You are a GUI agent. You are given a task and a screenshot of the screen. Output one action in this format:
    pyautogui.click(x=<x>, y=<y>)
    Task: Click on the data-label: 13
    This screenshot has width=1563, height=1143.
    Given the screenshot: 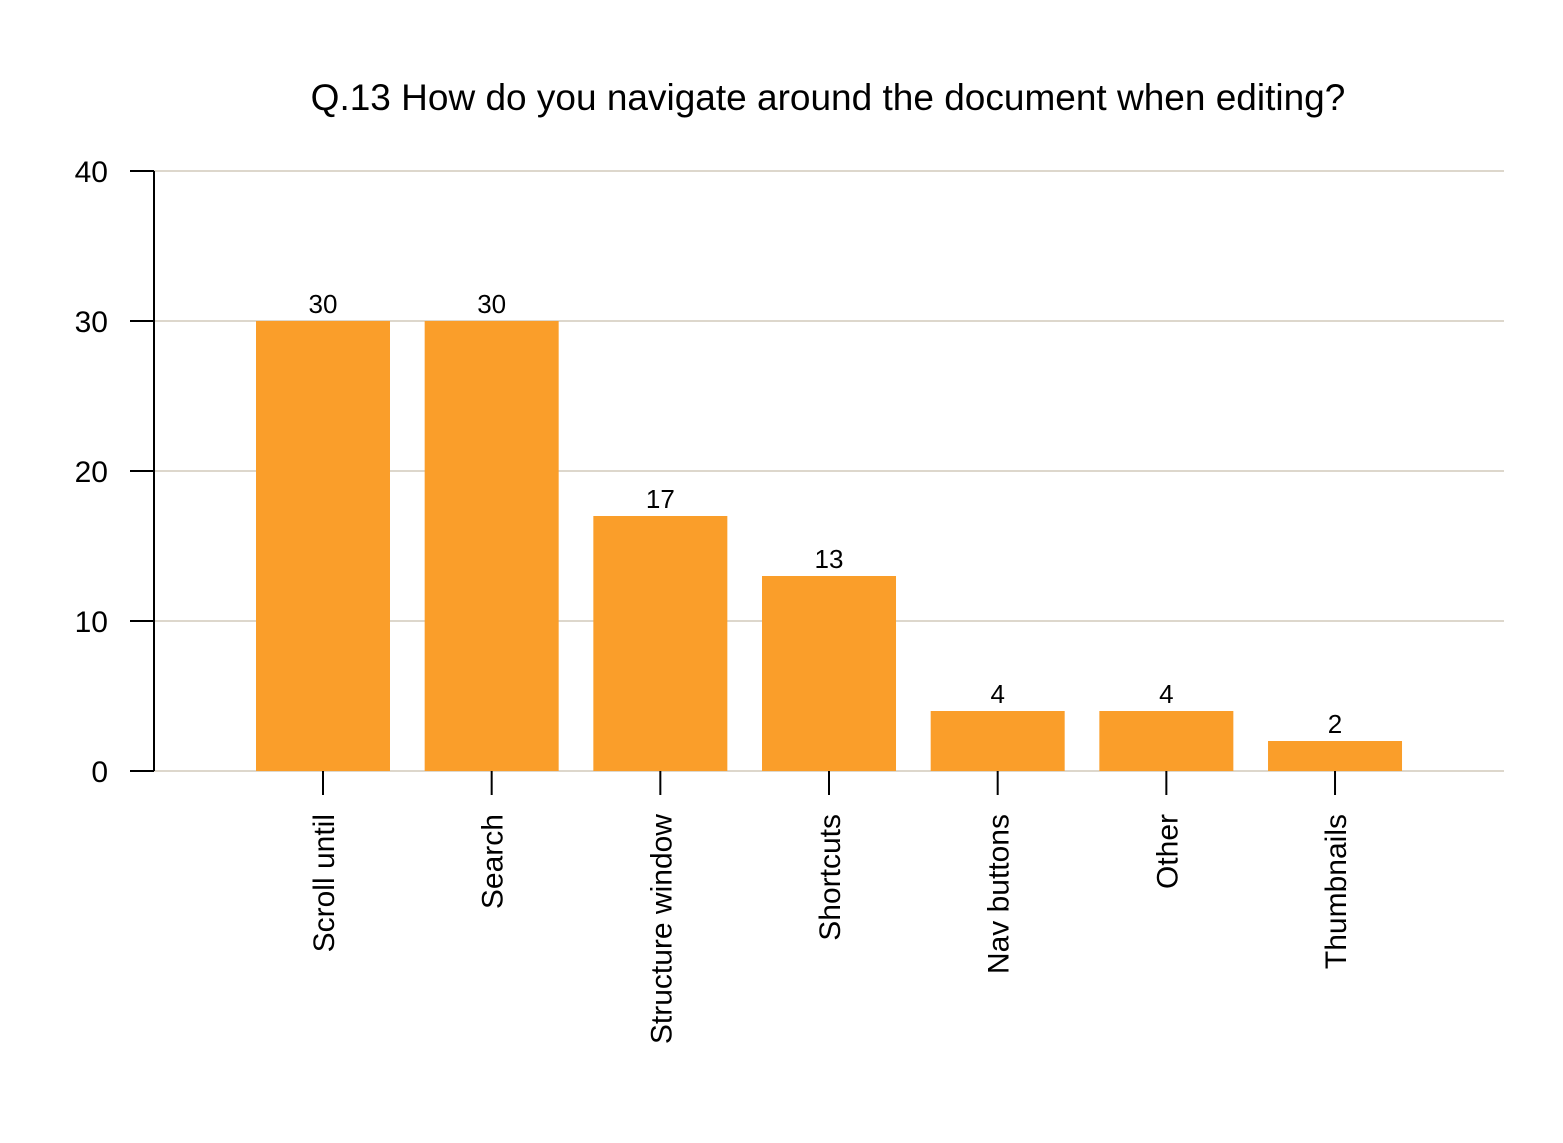 What is the action you would take?
    pyautogui.click(x=829, y=559)
    